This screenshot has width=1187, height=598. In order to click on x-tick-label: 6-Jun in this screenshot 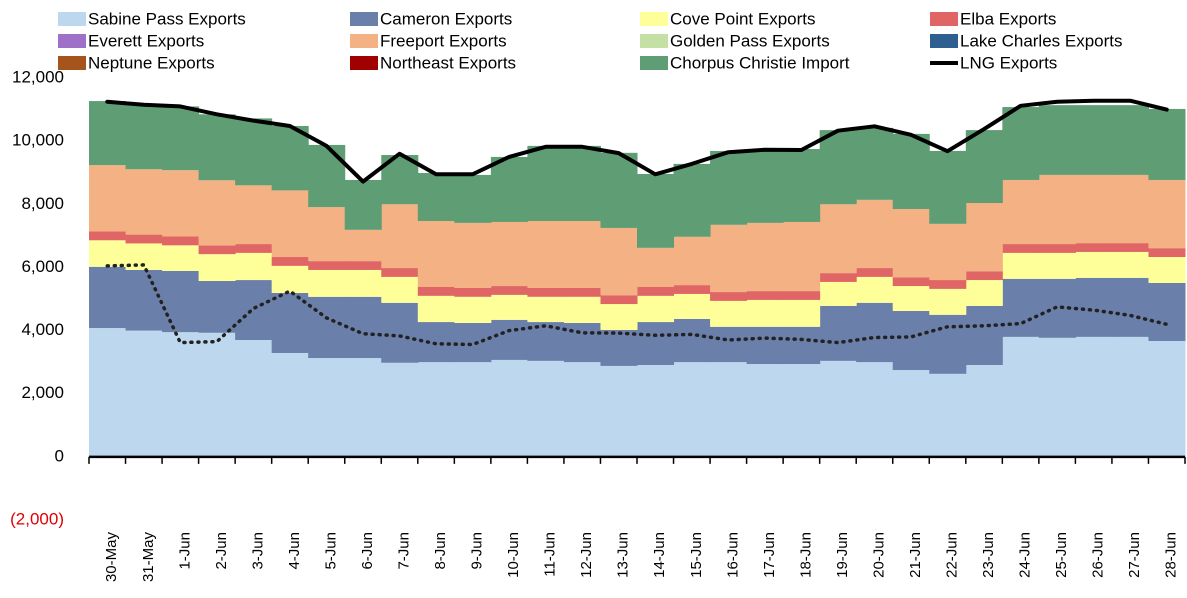, I will do `click(367, 551)`.